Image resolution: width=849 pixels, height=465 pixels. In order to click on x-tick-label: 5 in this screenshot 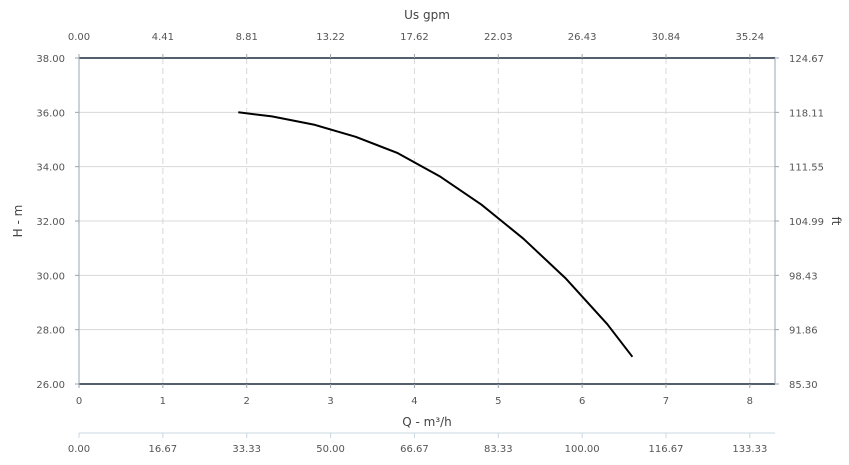, I will do `click(498, 401)`.